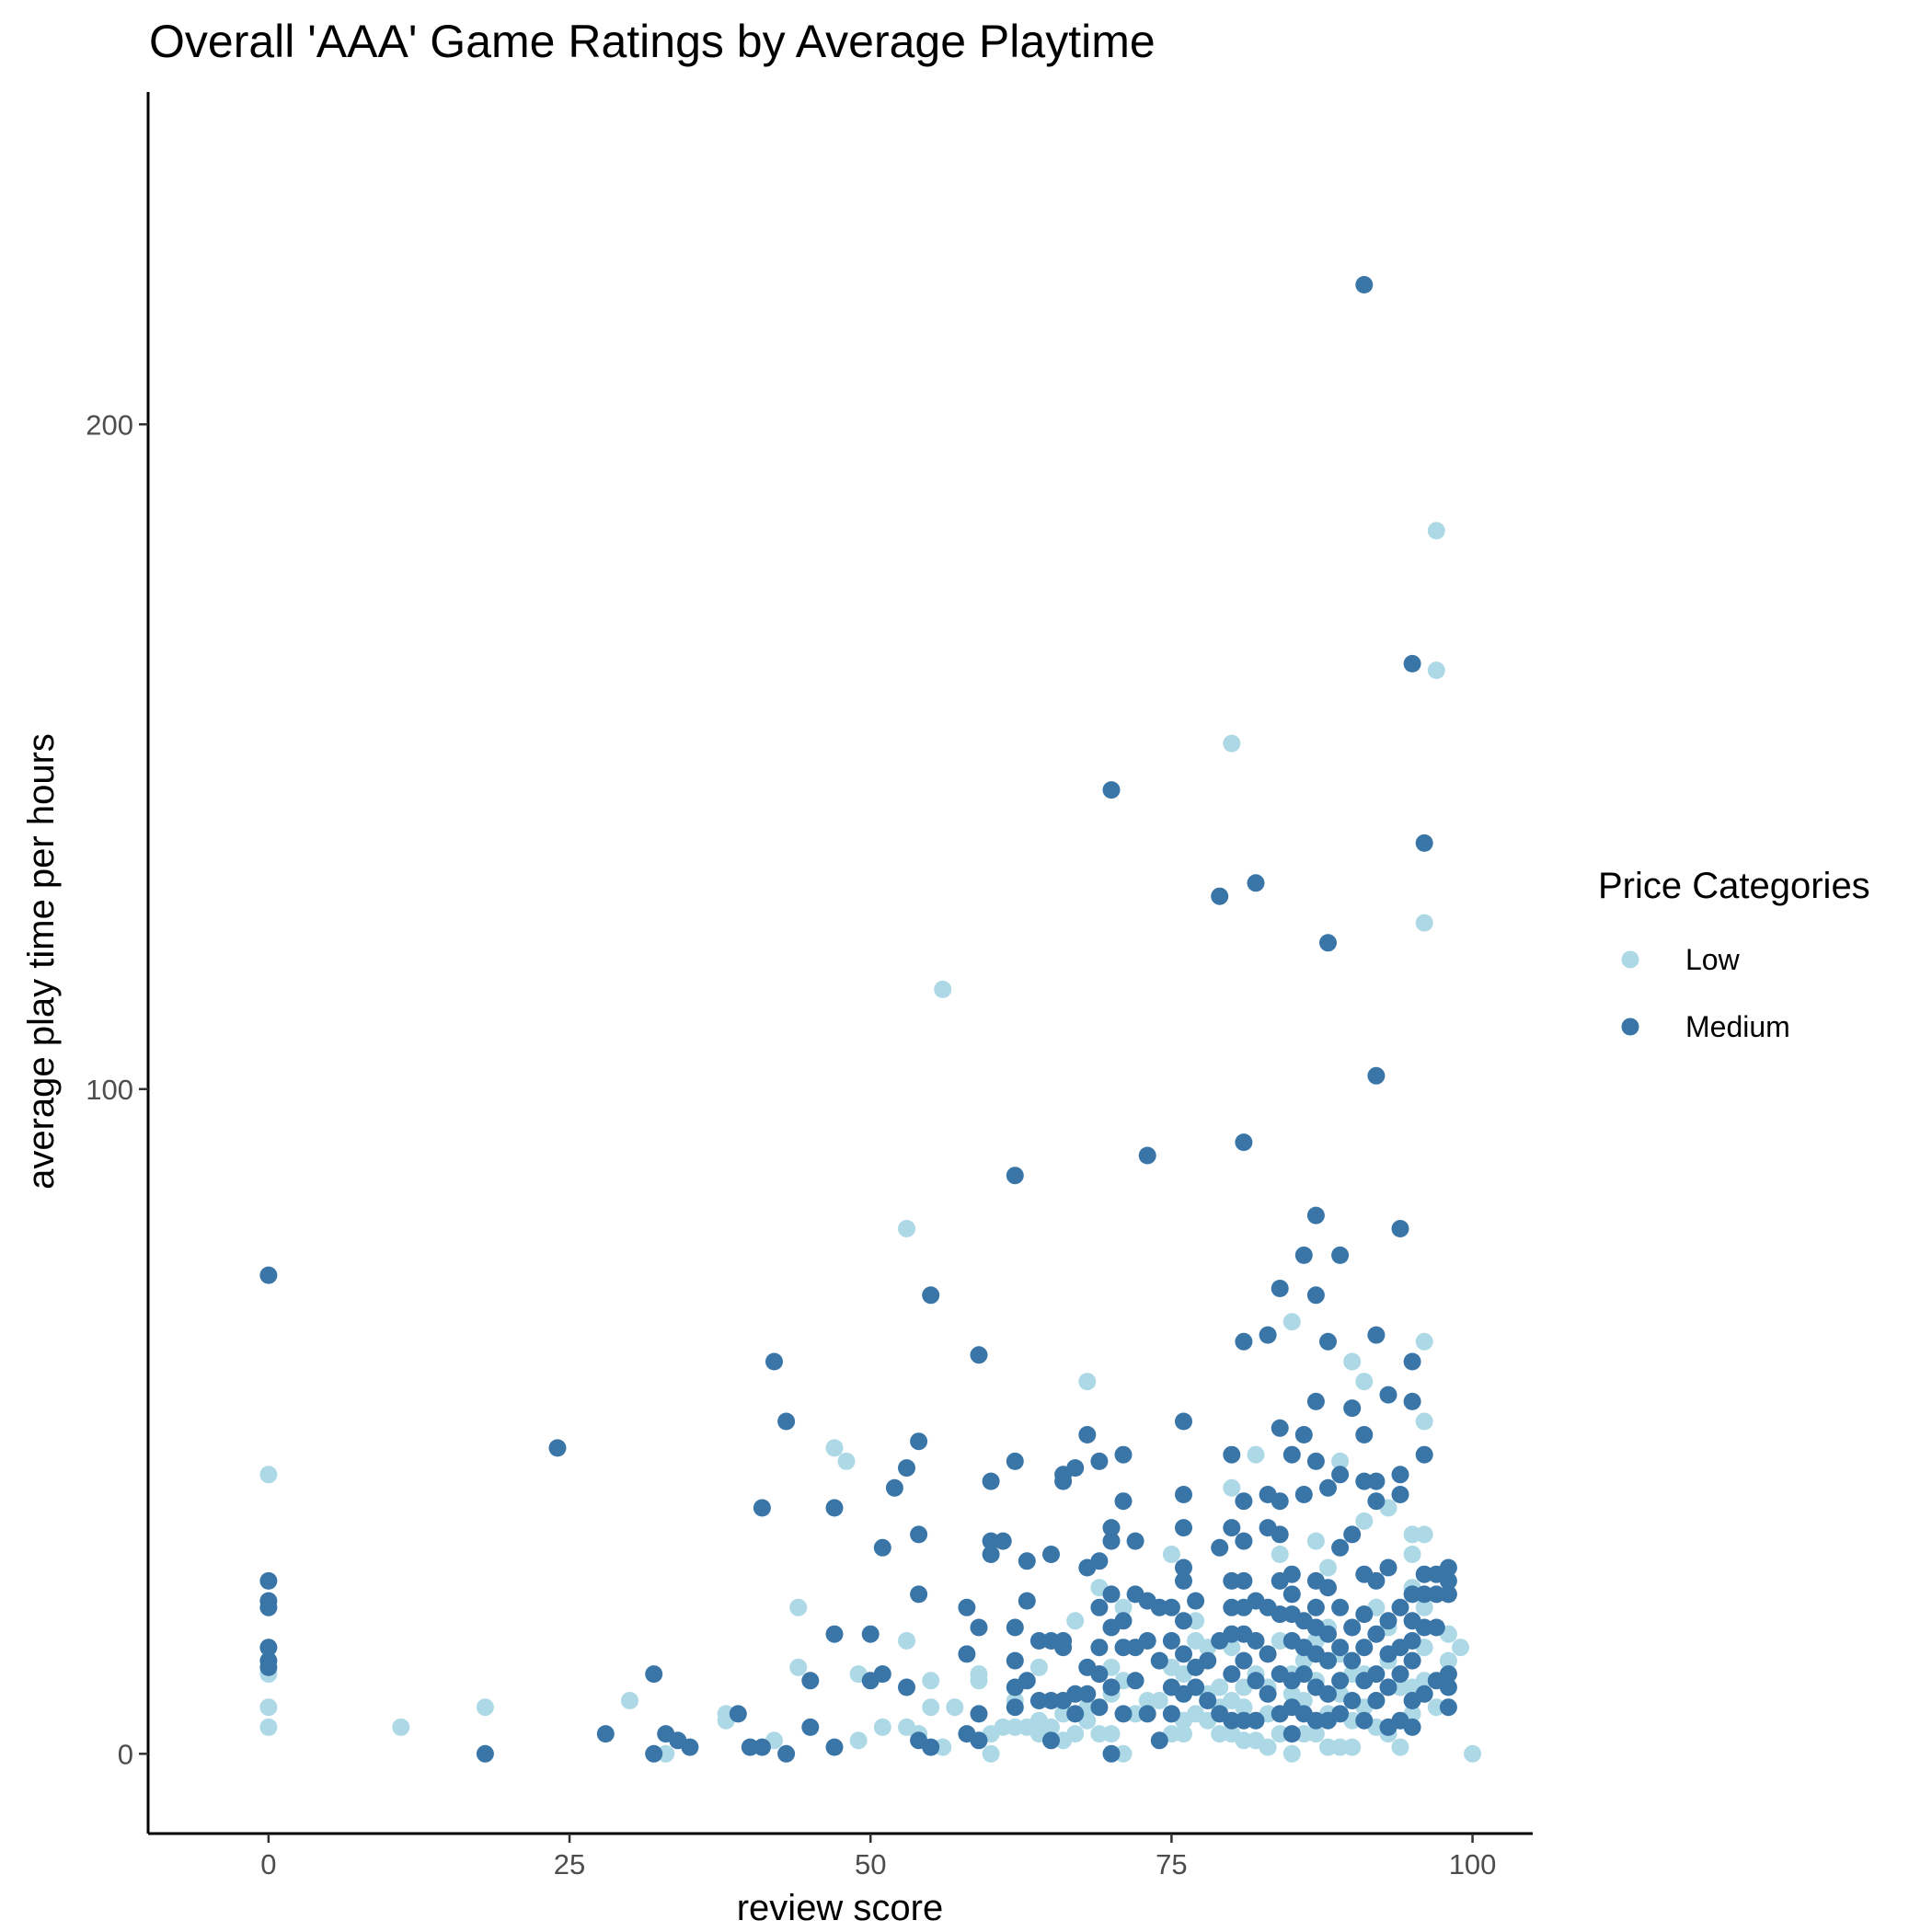 Image resolution: width=1932 pixels, height=1932 pixels. What do you see at coordinates (126, 1754) in the screenshot?
I see `y-tick-label: 0` at bounding box center [126, 1754].